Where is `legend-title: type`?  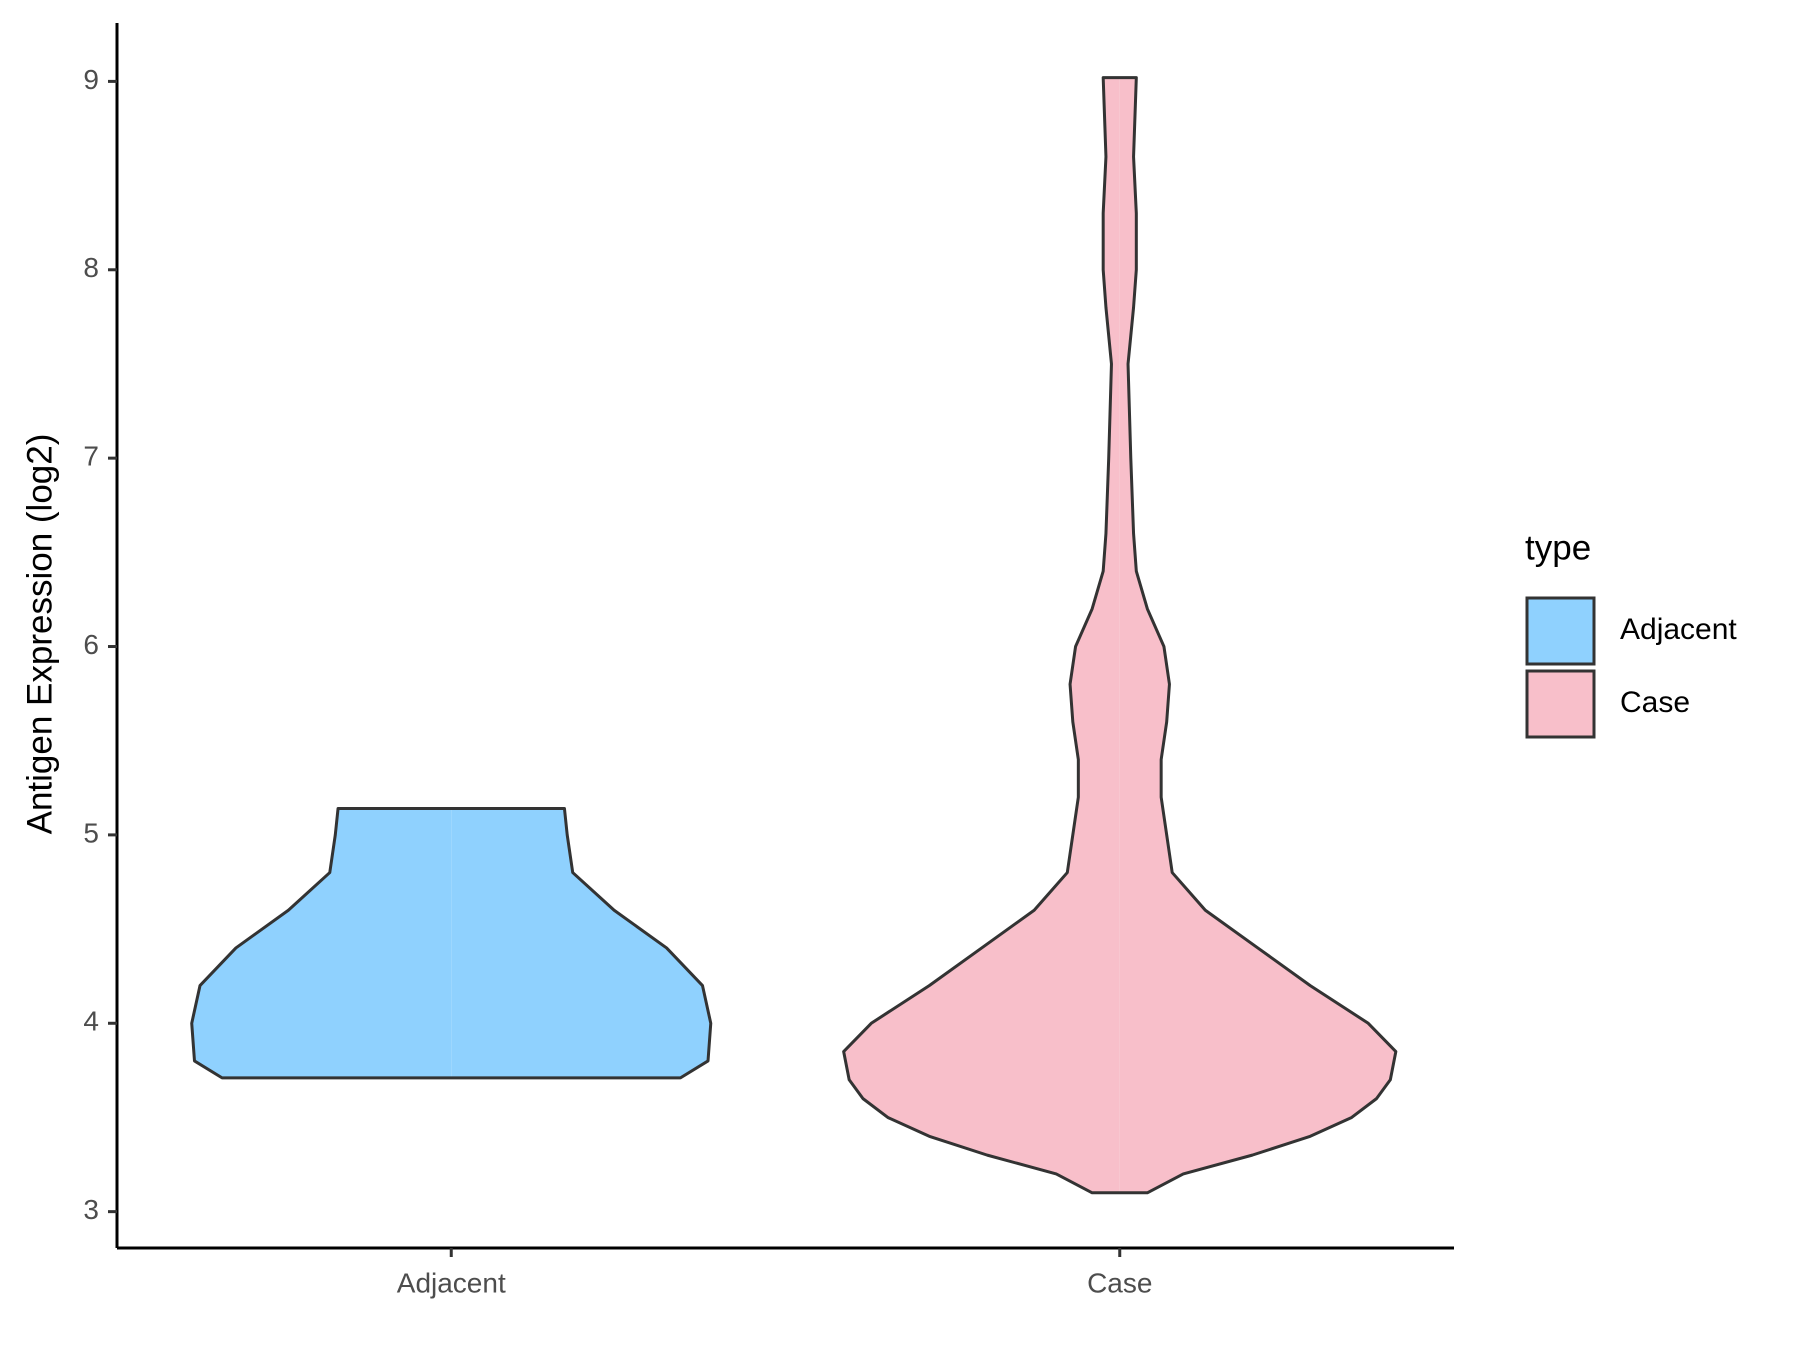 legend-title: type is located at coordinates (1558, 547).